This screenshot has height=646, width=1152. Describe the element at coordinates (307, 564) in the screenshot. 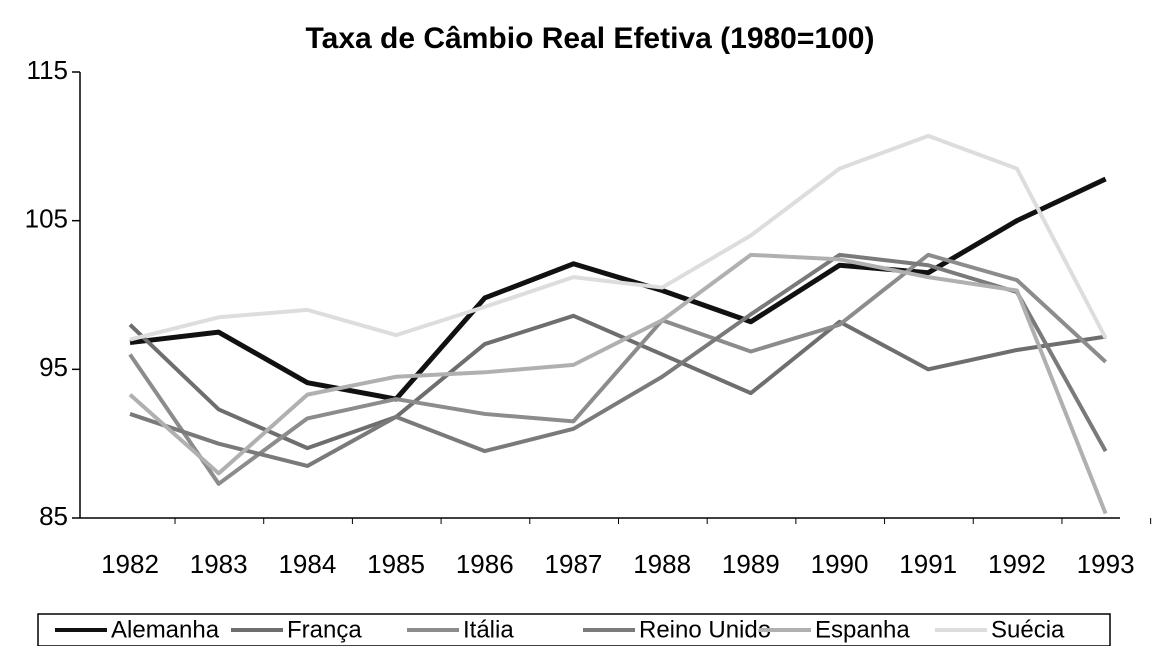

I see `x-tick-label: 1984` at that location.